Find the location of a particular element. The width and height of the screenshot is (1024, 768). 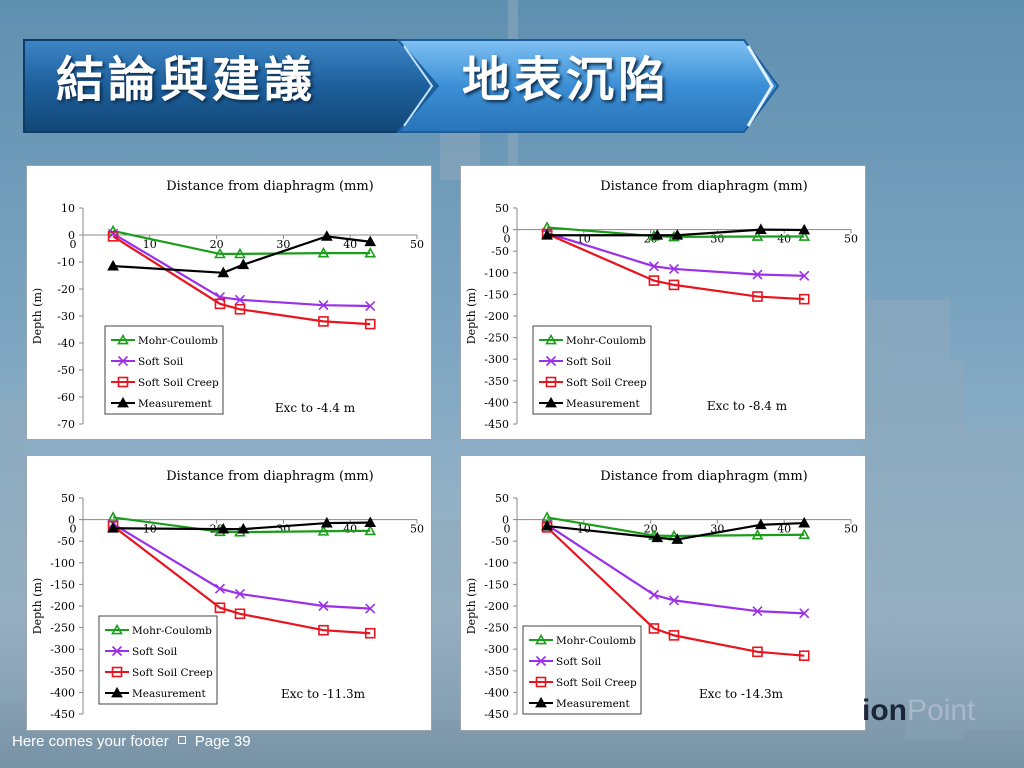

y-tick-label: -200 is located at coordinates (496, 316).